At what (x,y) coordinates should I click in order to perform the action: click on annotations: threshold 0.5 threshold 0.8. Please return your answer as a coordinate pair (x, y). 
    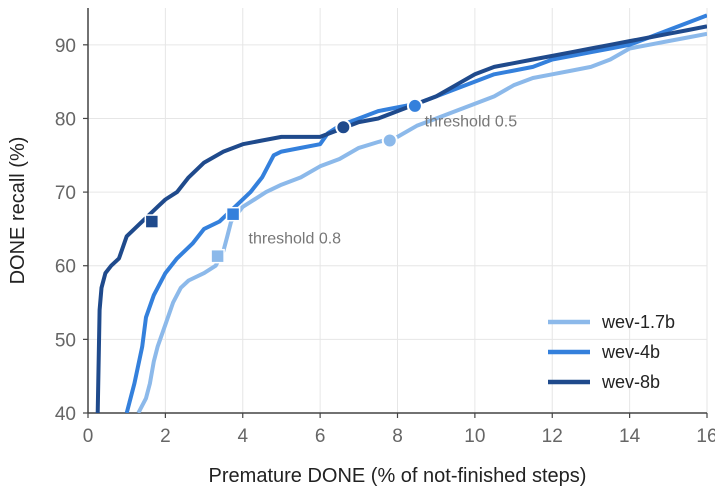
    Looking at the image, I should click on (383, 181).